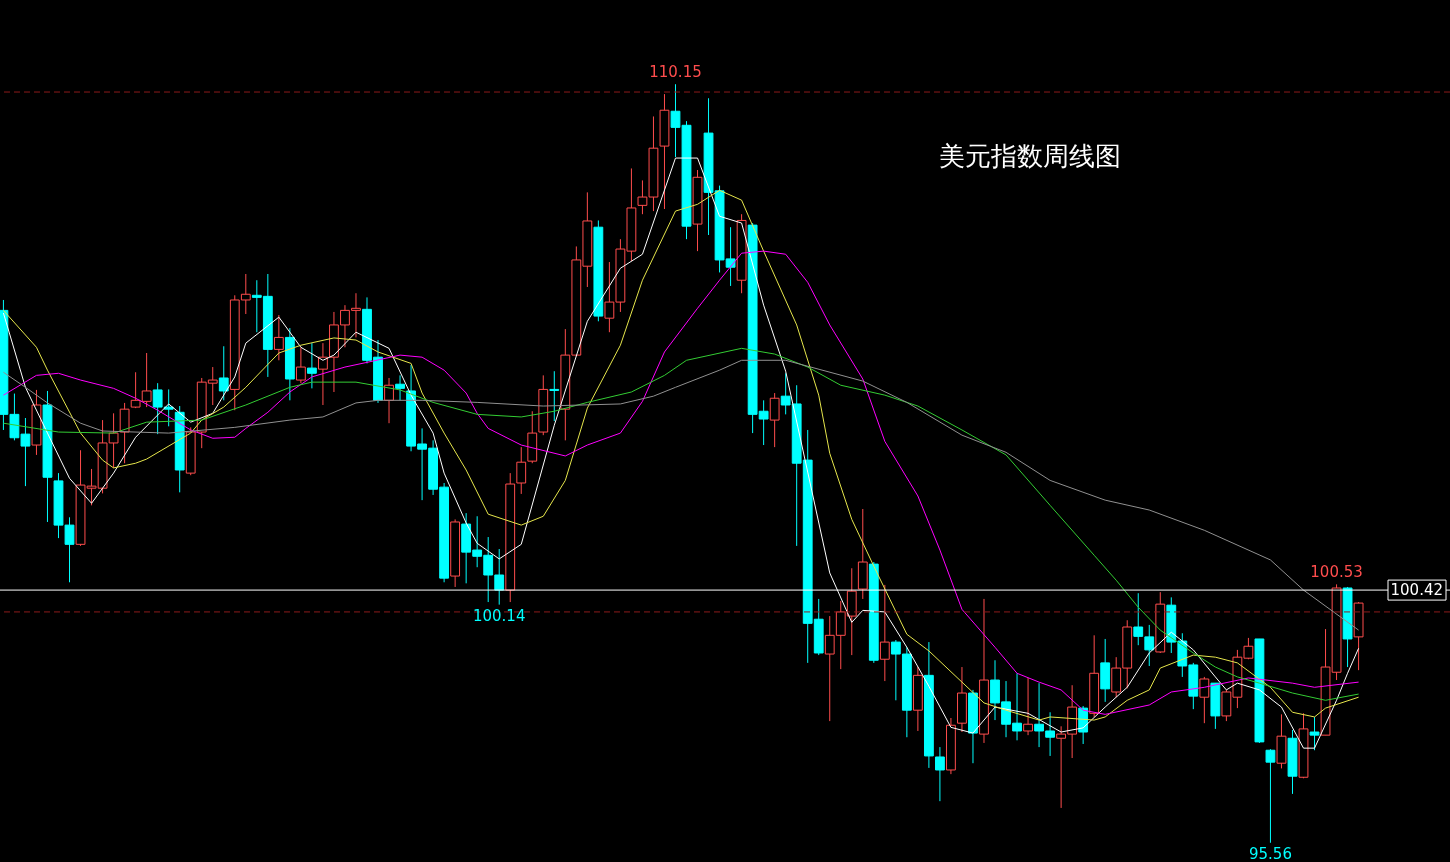 The width and height of the screenshot is (1450, 862). What do you see at coordinates (1270, 853) in the screenshot?
I see `annotation: 95.56` at bounding box center [1270, 853].